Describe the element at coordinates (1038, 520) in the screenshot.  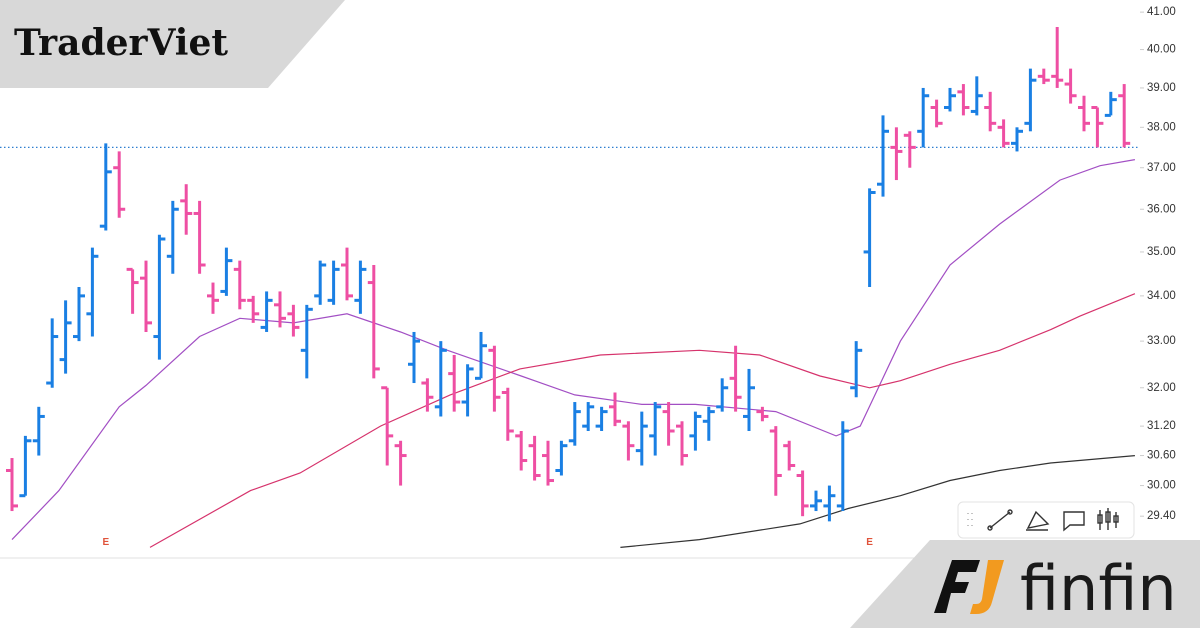
I see `brush-icon` at that location.